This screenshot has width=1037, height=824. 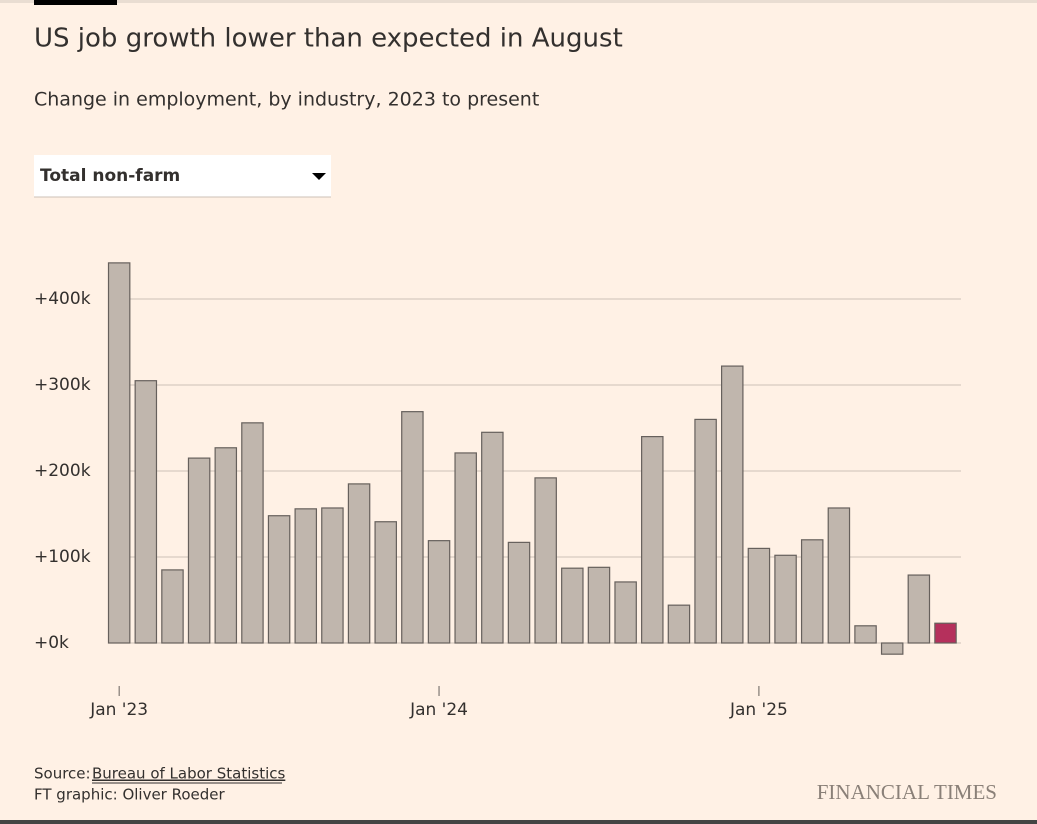 What do you see at coordinates (188, 774) in the screenshot?
I see `source-link: Bureau of Labor Statistics` at bounding box center [188, 774].